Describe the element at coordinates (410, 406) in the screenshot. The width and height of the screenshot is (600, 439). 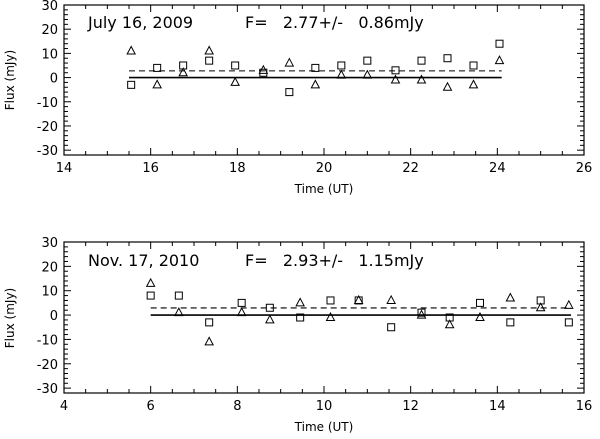
I see `x-tick-label: 12` at that location.